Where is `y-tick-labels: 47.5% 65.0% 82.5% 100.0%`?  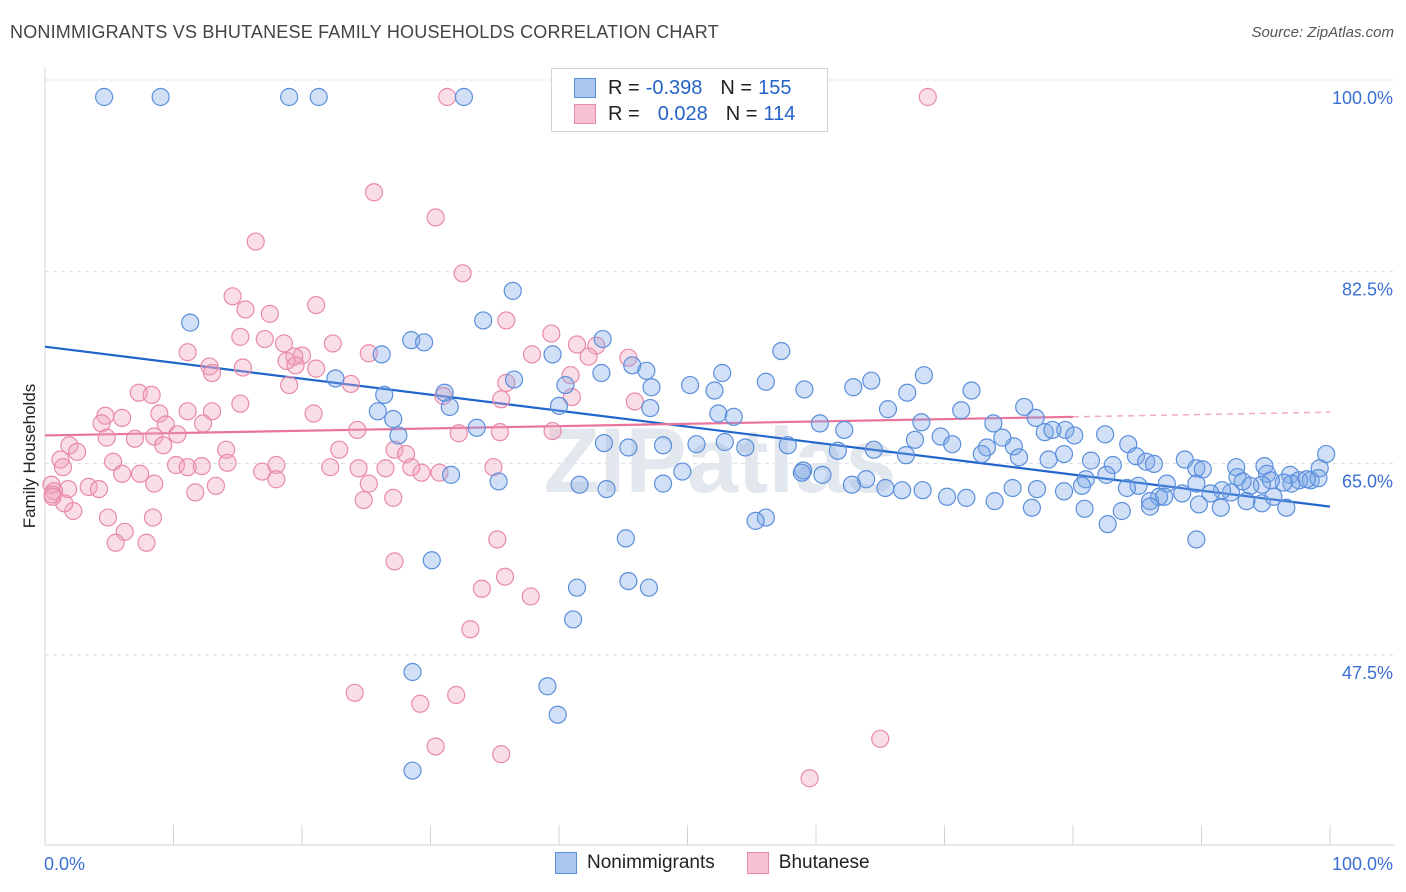 y-tick-labels: 47.5% 65.0% 82.5% 100.0% is located at coordinates (1362, 385).